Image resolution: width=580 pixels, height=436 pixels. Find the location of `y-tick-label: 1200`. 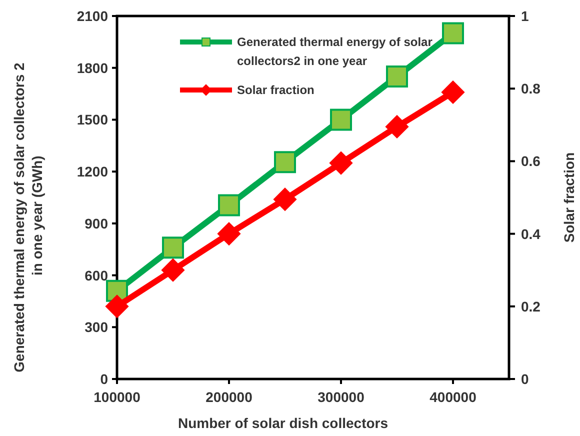

y-tick-label: 1200 is located at coordinates (92, 172).